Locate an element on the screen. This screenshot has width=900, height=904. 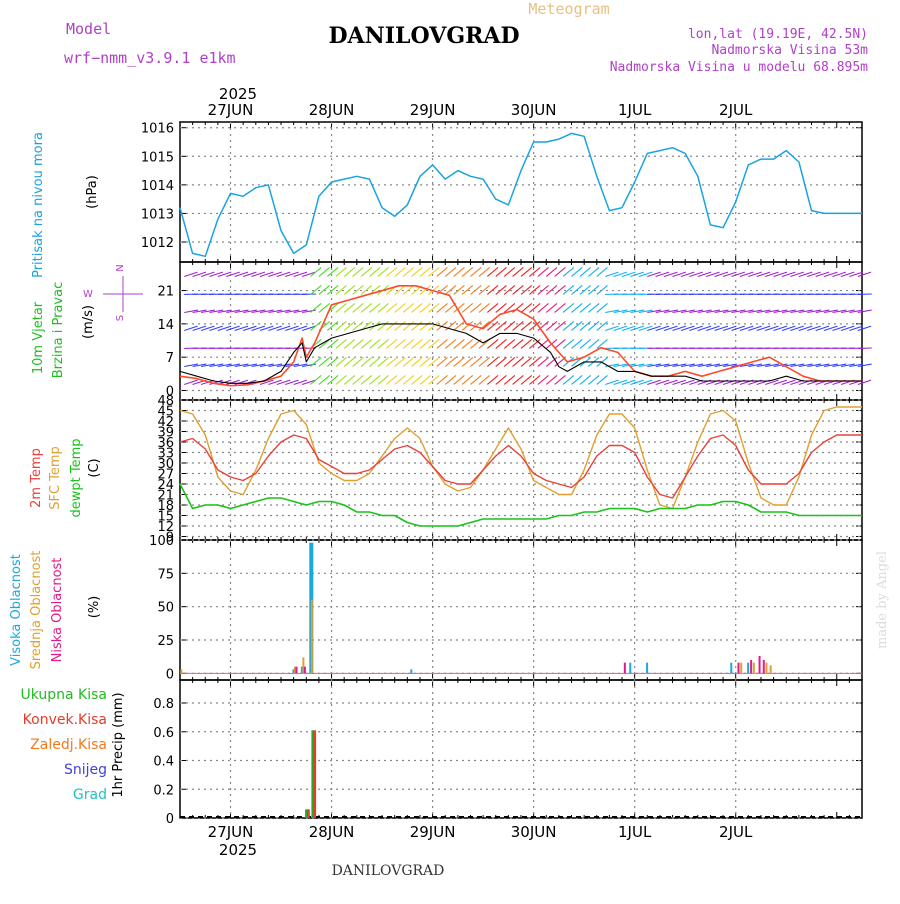
day-label-top: 28JUN is located at coordinates (332, 110).